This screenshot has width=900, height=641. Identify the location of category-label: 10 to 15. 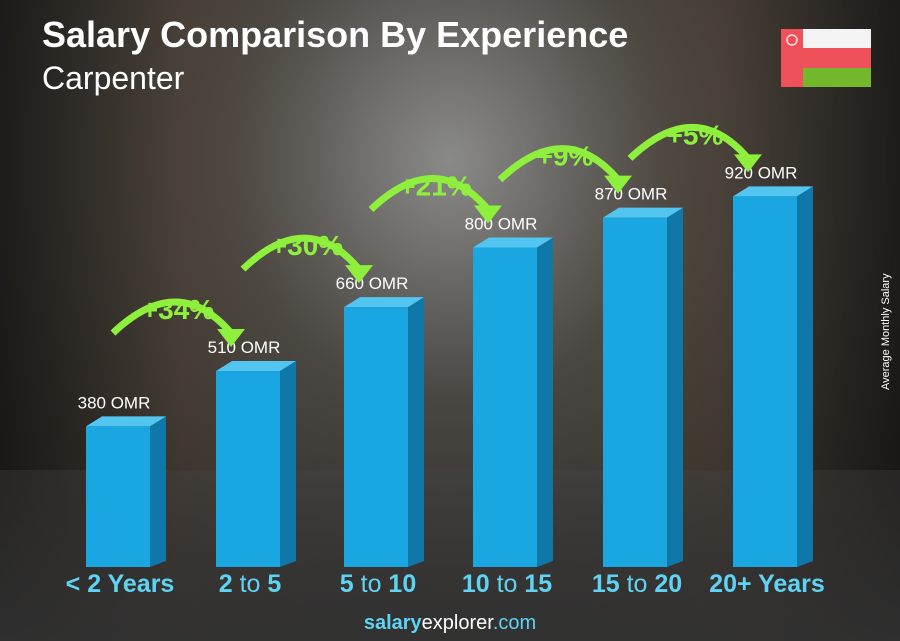
(507, 584).